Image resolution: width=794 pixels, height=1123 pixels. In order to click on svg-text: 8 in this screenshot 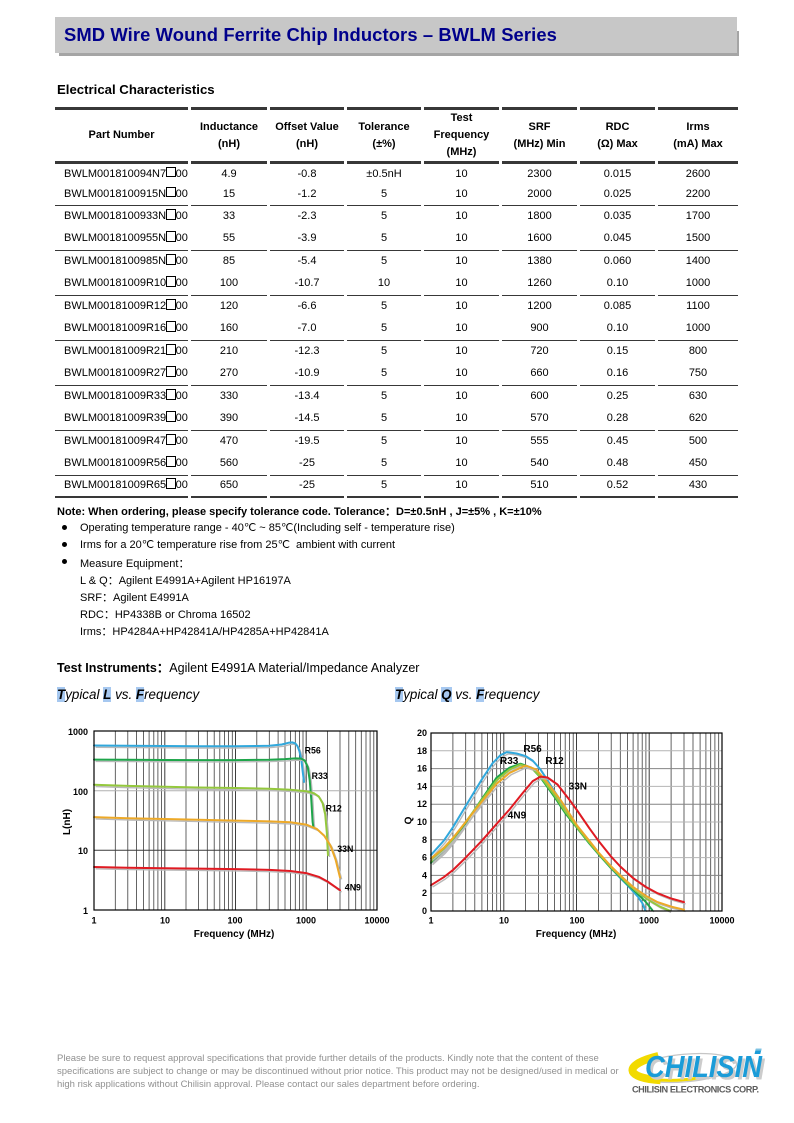, I will do `click(424, 840)`.